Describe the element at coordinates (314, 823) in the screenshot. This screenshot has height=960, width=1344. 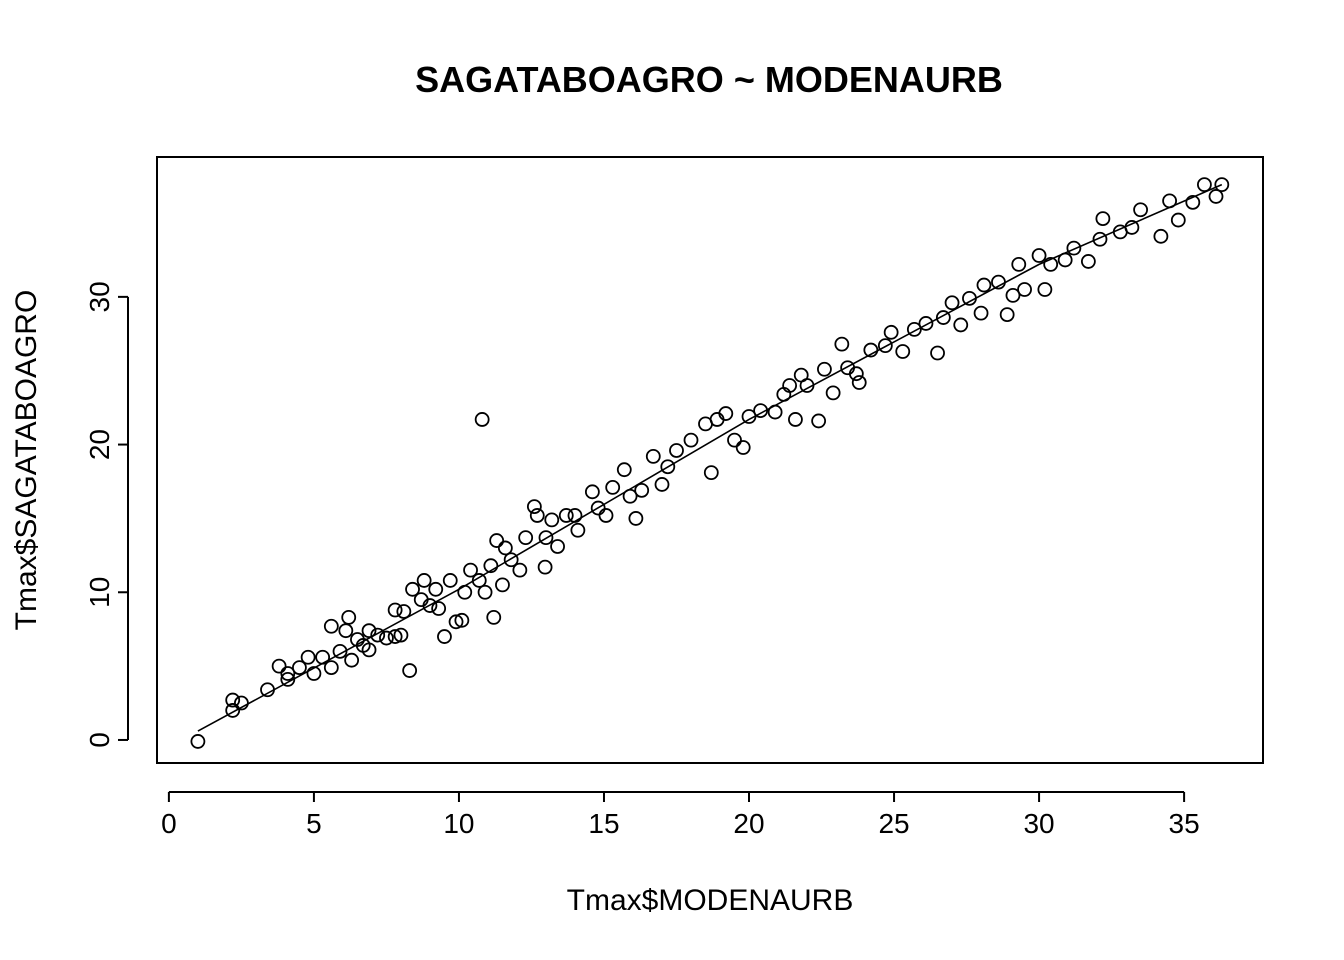
I see `x-tick-label: 5` at that location.